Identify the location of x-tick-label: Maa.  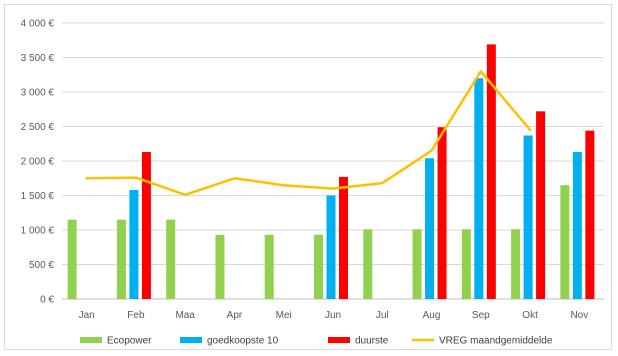
(185, 315).